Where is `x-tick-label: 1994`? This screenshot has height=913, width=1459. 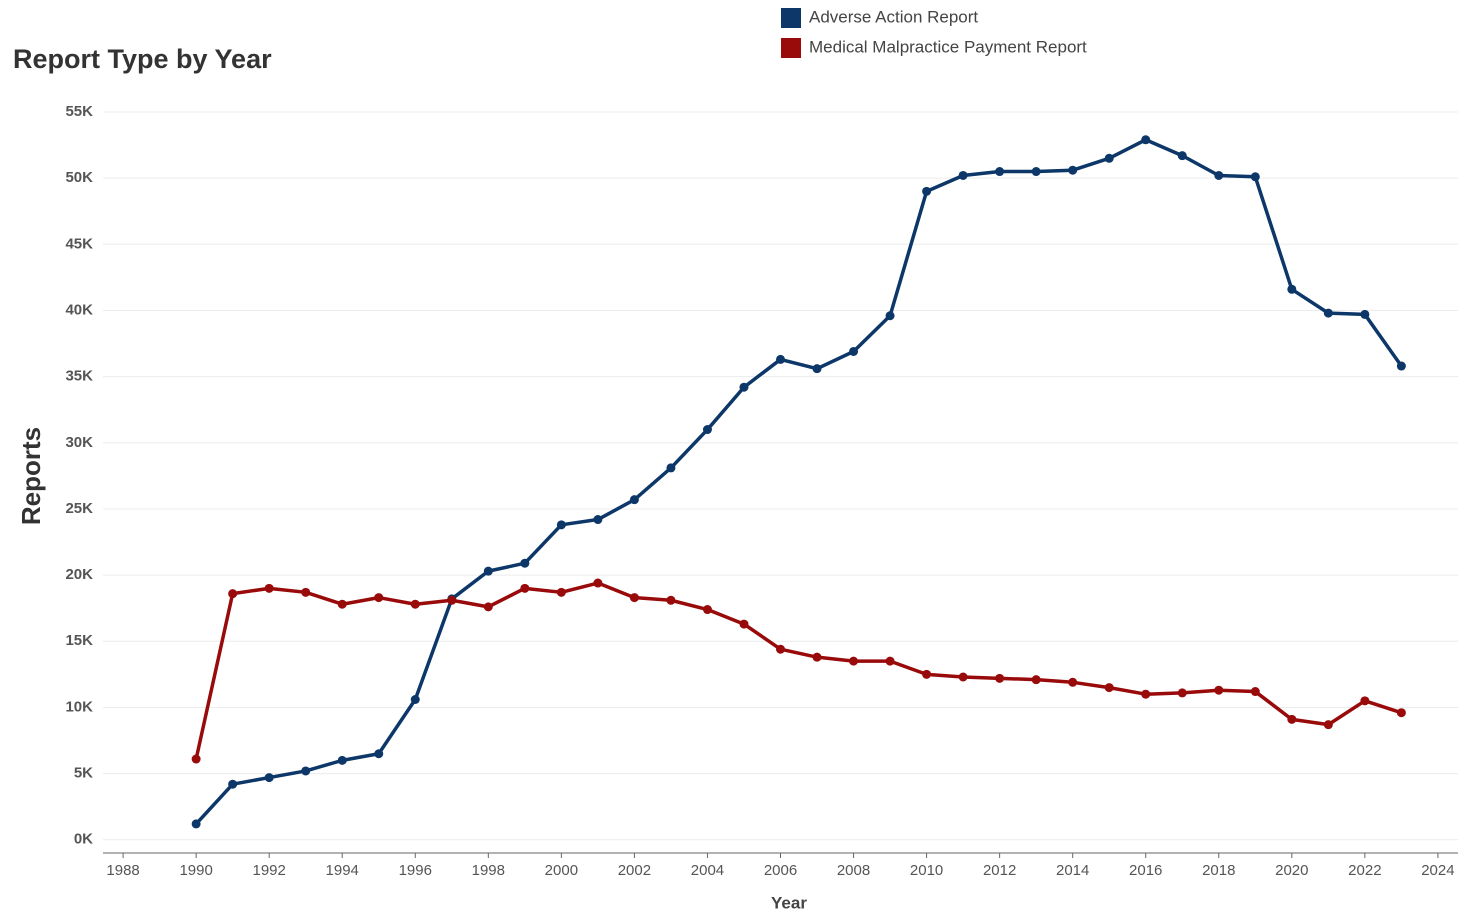
x-tick-label: 1994 is located at coordinates (342, 870).